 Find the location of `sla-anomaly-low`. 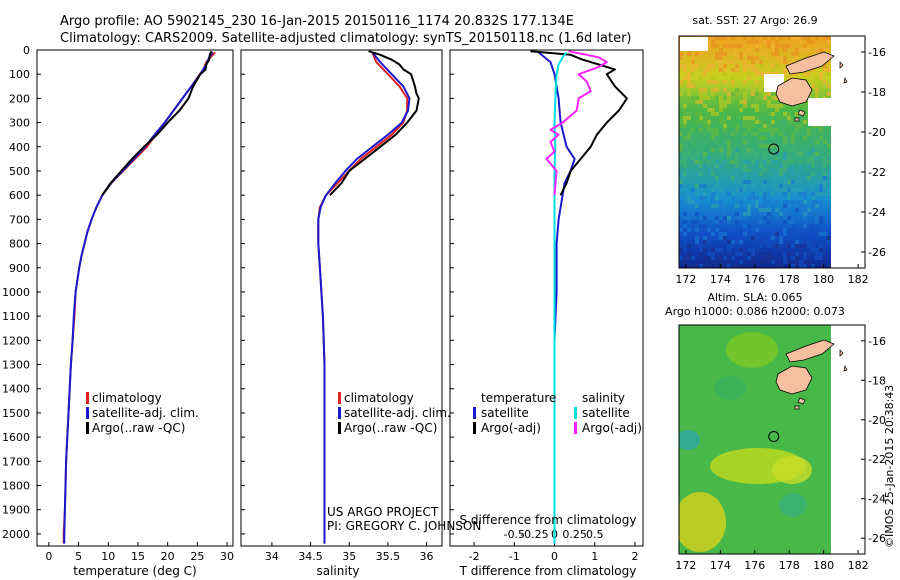

sla-anomaly-low is located at coordinates (730, 388).